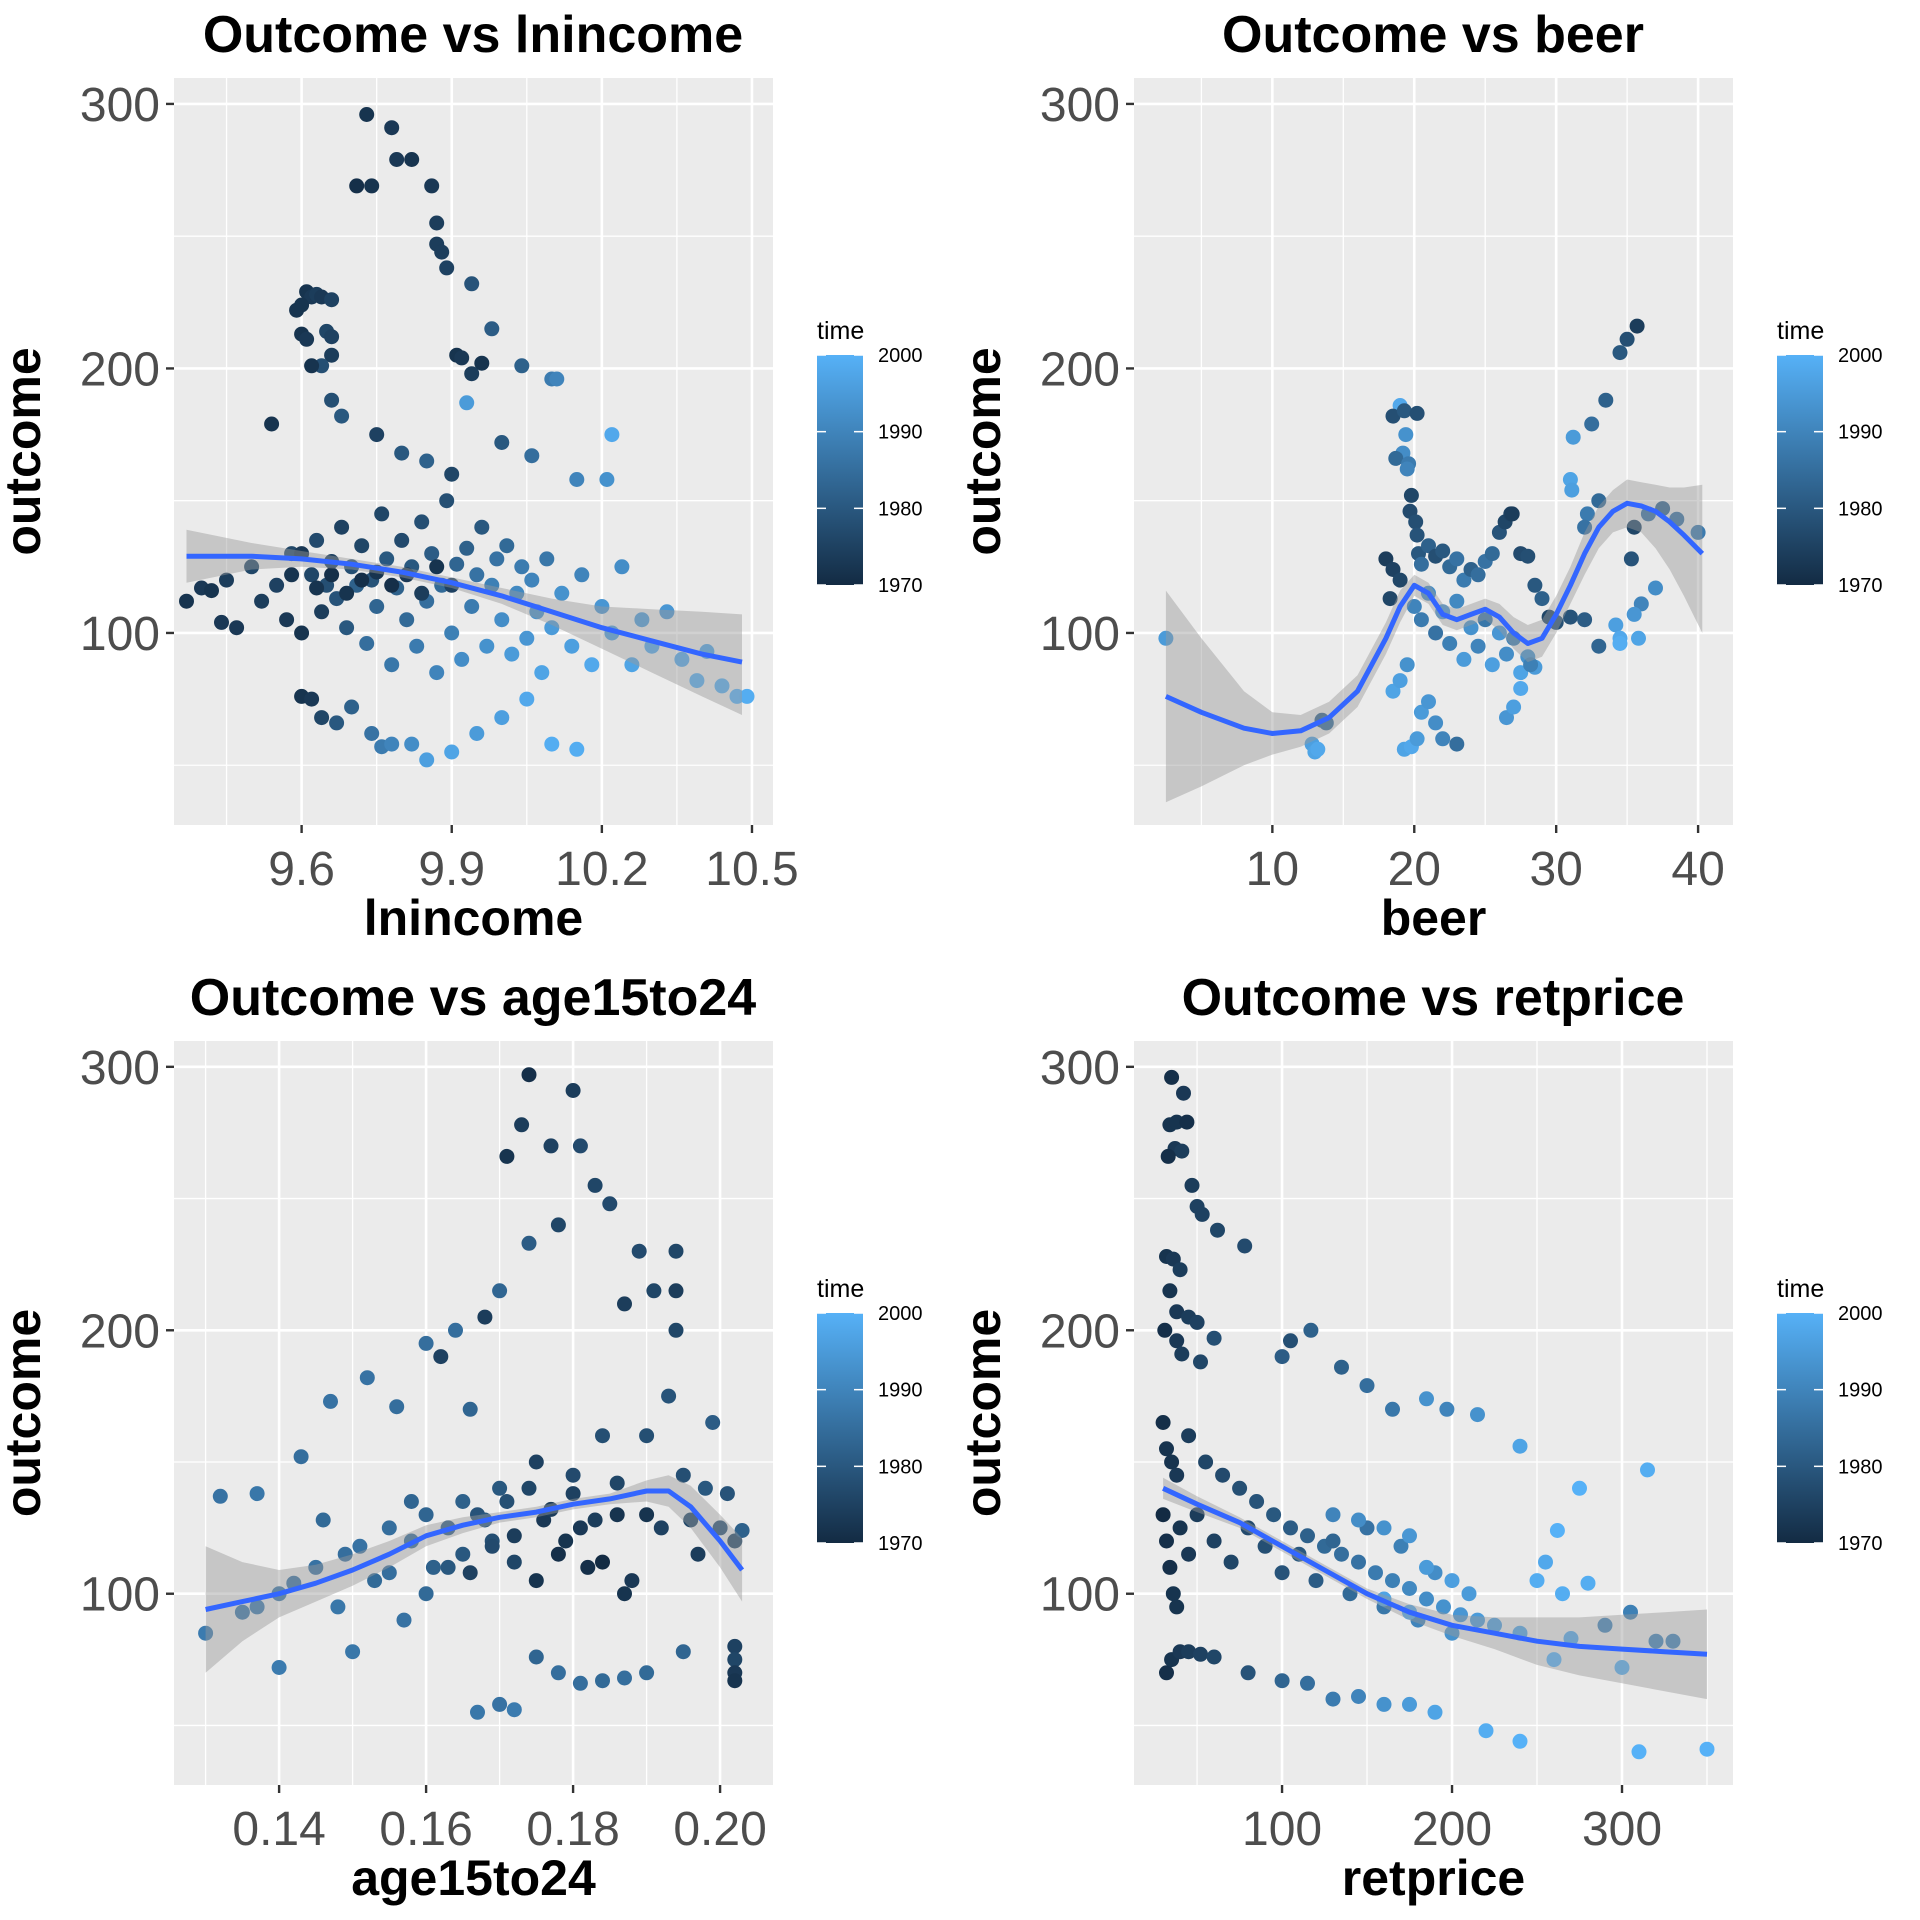  Describe the element at coordinates (1800, 470) in the screenshot. I see `colorbar-gradient` at that location.